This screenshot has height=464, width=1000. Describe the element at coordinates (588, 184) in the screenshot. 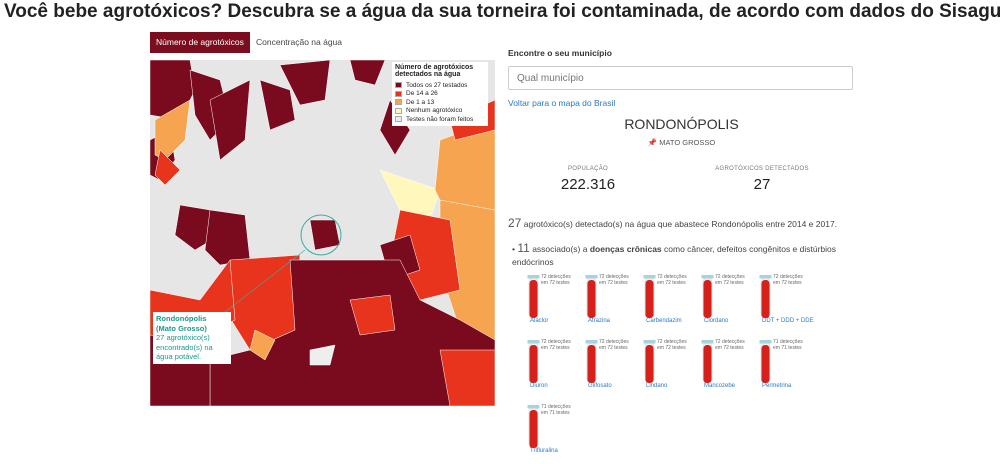

I see `stat-value: 222.316` at that location.